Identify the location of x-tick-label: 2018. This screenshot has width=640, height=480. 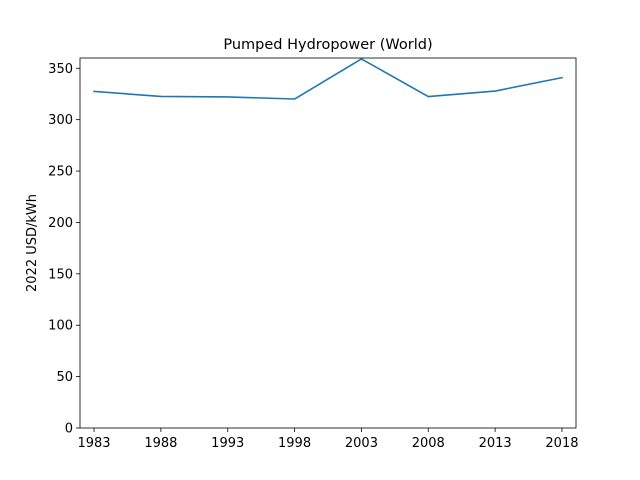
(561, 443).